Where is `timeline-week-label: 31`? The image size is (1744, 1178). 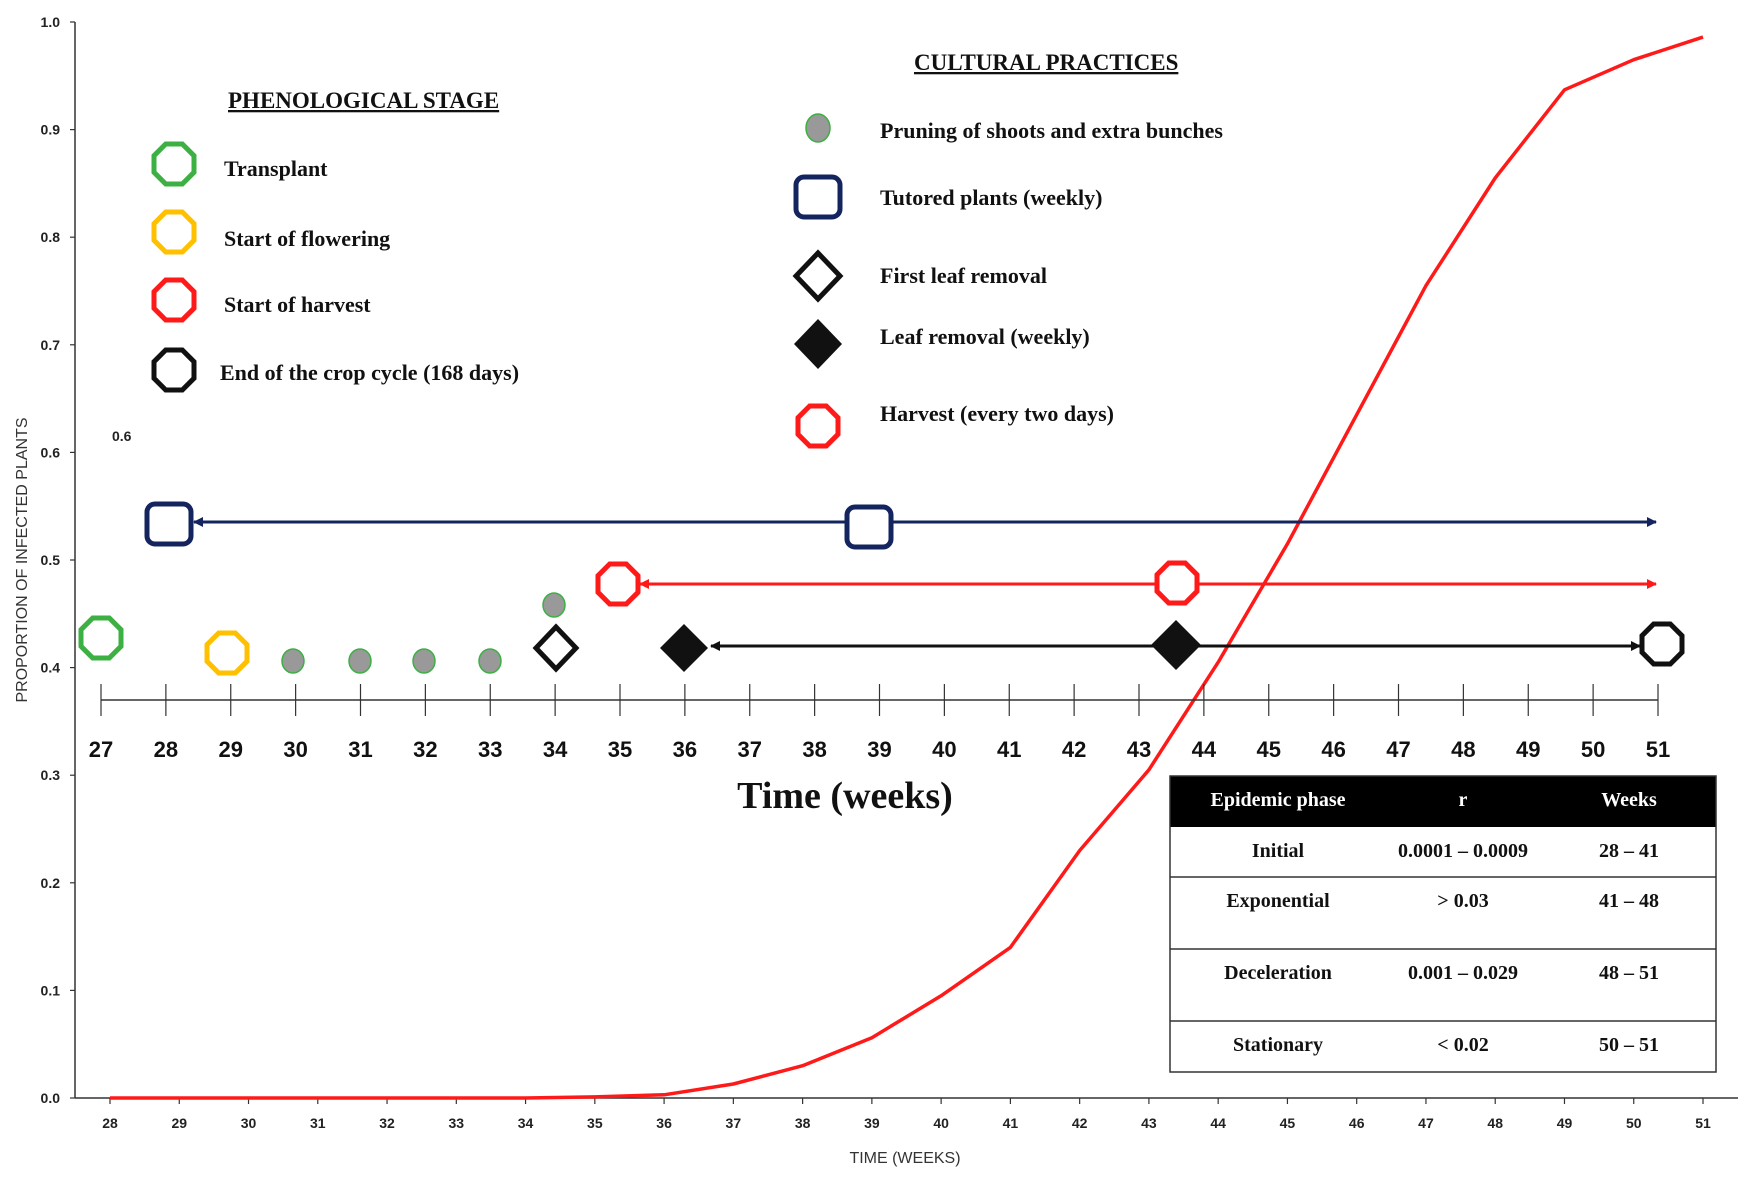 timeline-week-label: 31 is located at coordinates (360, 749).